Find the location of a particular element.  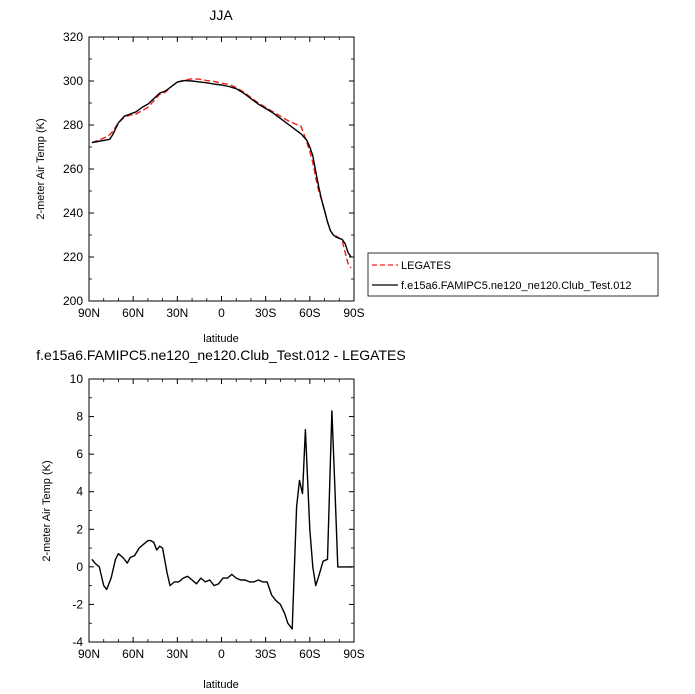

y-tick-label: 10 is located at coordinates (77, 379).